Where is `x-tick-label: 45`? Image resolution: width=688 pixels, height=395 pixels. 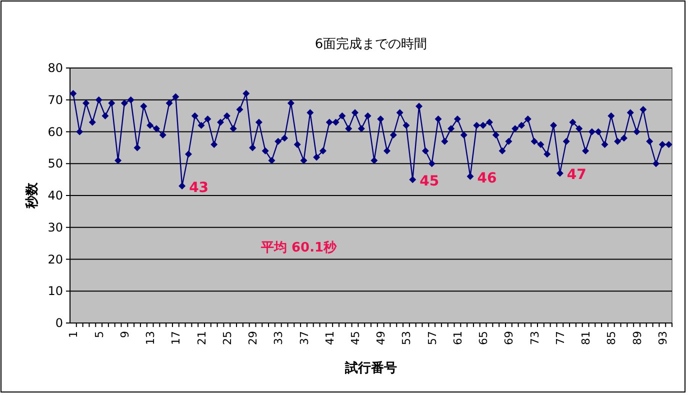 x-tick-label: 45 is located at coordinates (355, 338).